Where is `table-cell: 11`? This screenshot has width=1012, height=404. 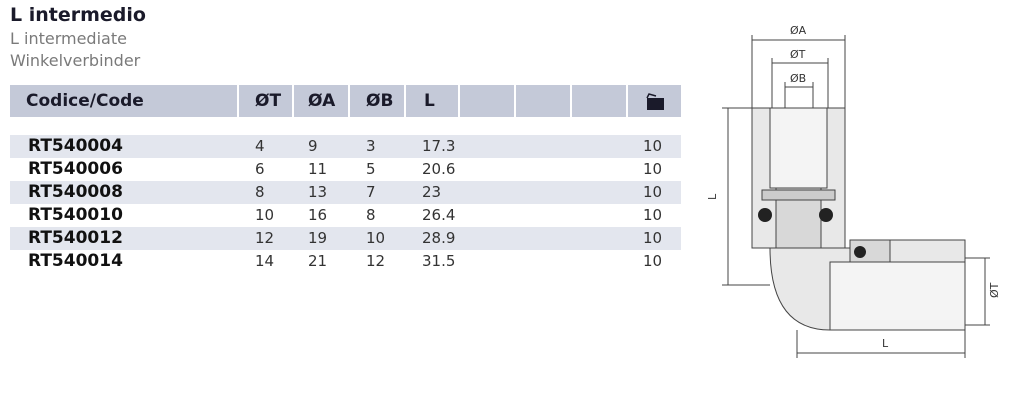
table-cell: 11 is located at coordinates (318, 169).